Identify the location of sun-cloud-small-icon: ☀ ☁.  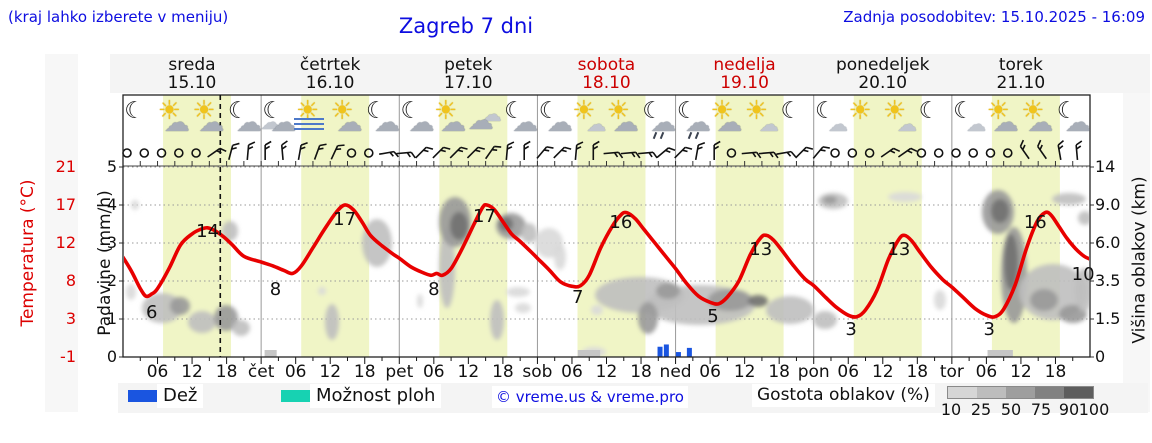
(762, 120).